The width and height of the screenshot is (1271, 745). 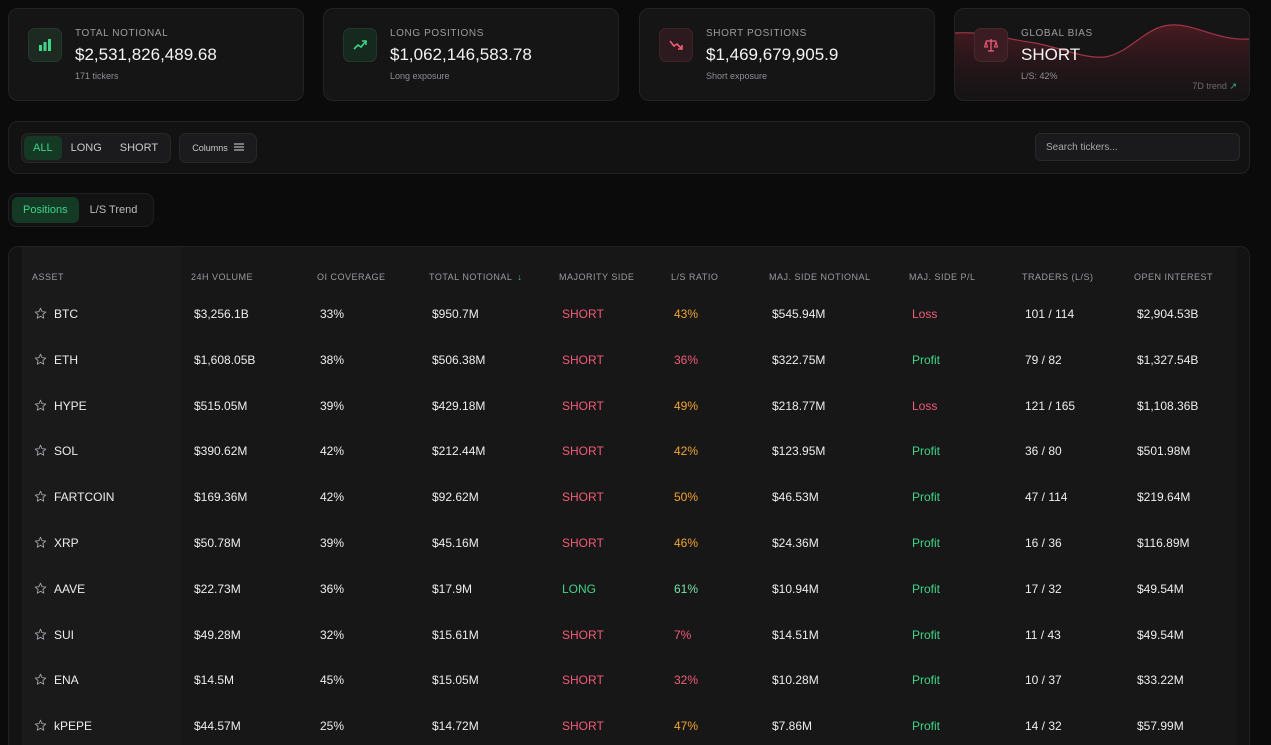 I want to click on oi-cell: 39%, so click(x=332, y=405).